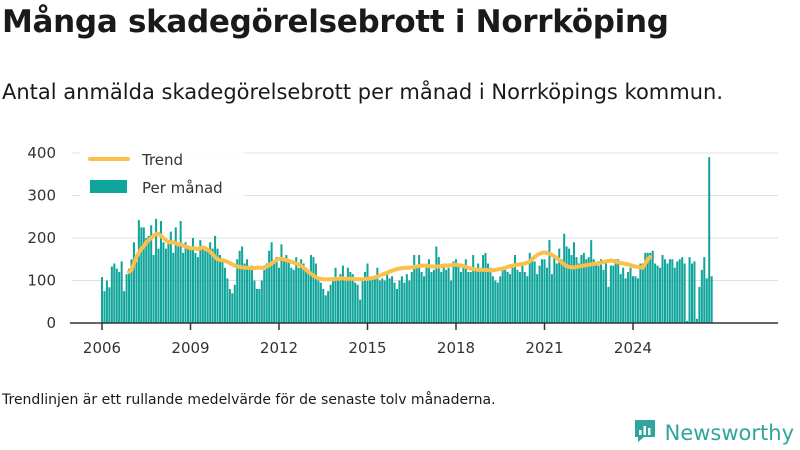 The width and height of the screenshot is (800, 450). I want to click on y-axis: 0 100 200 300 400, so click(41, 238).